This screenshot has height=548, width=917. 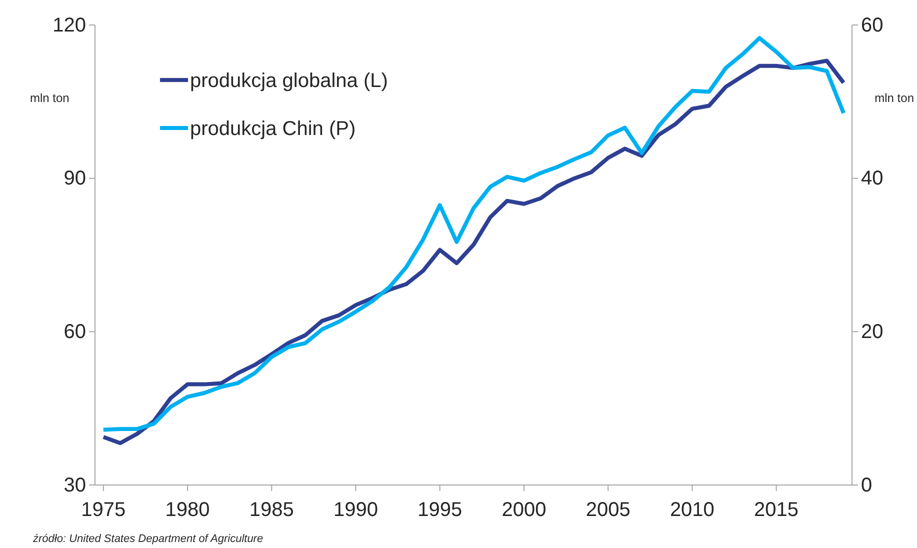 What do you see at coordinates (271, 510) in the screenshot?
I see `x-tick-label: 1985` at bounding box center [271, 510].